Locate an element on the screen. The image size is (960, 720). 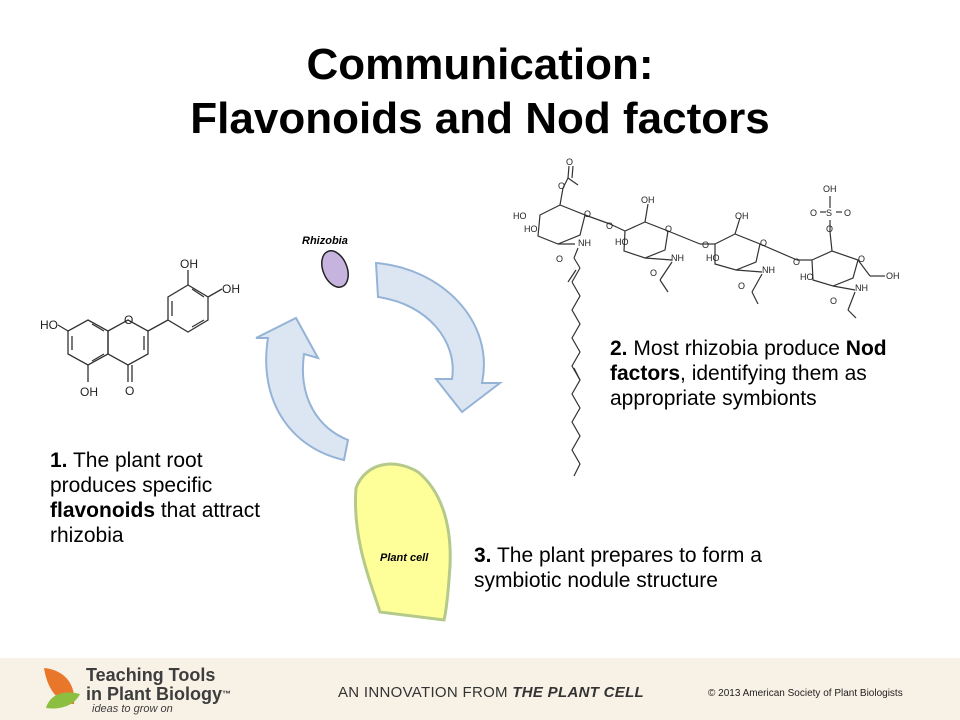
nod-acetyl-o-ester: O is located at coordinates (561, 186).